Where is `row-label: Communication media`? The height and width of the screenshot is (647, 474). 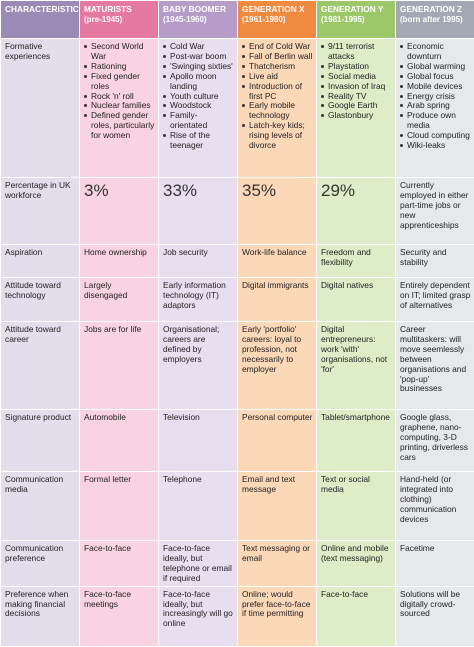
row-label: Communication media is located at coordinates (40, 506).